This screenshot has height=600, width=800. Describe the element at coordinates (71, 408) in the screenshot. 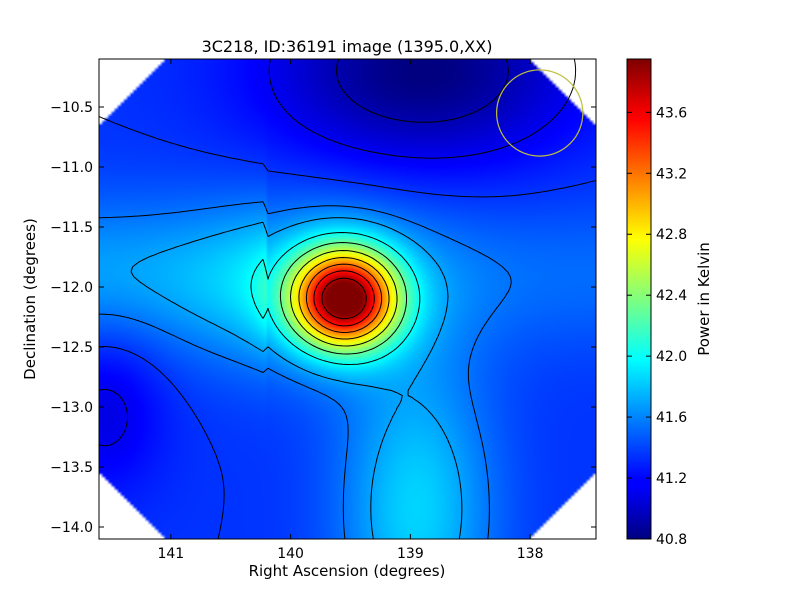

I see `y-tick-label: −13.0` at that location.